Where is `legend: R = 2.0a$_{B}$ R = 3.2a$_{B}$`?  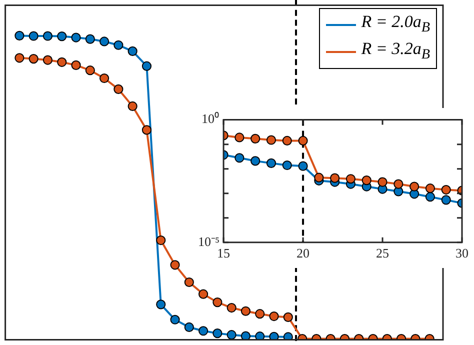 legend: R = 2.0a$_{B}$ R = 3.2a$_{B}$ is located at coordinates (378, 38).